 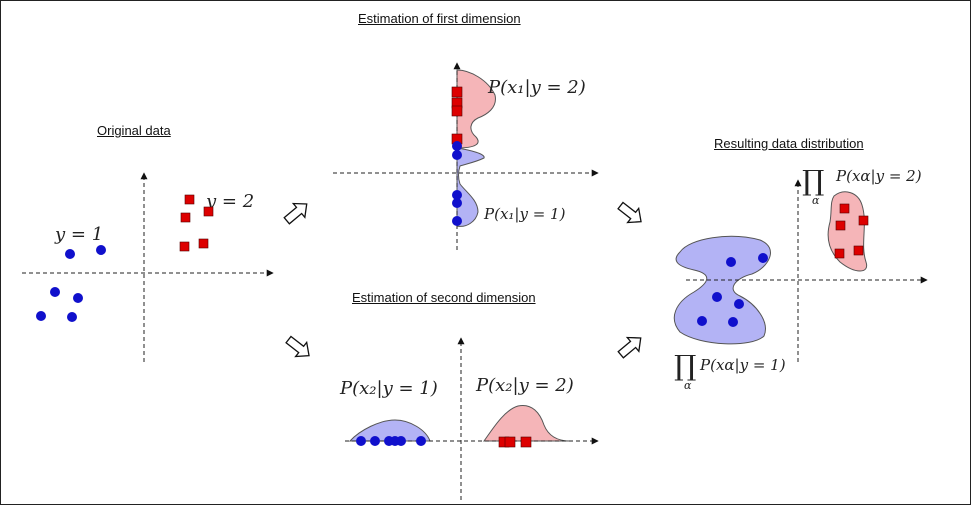 What do you see at coordinates (524, 214) in the screenshot?
I see `label-p-x1-y1: P(x₁|y = 1)` at bounding box center [524, 214].